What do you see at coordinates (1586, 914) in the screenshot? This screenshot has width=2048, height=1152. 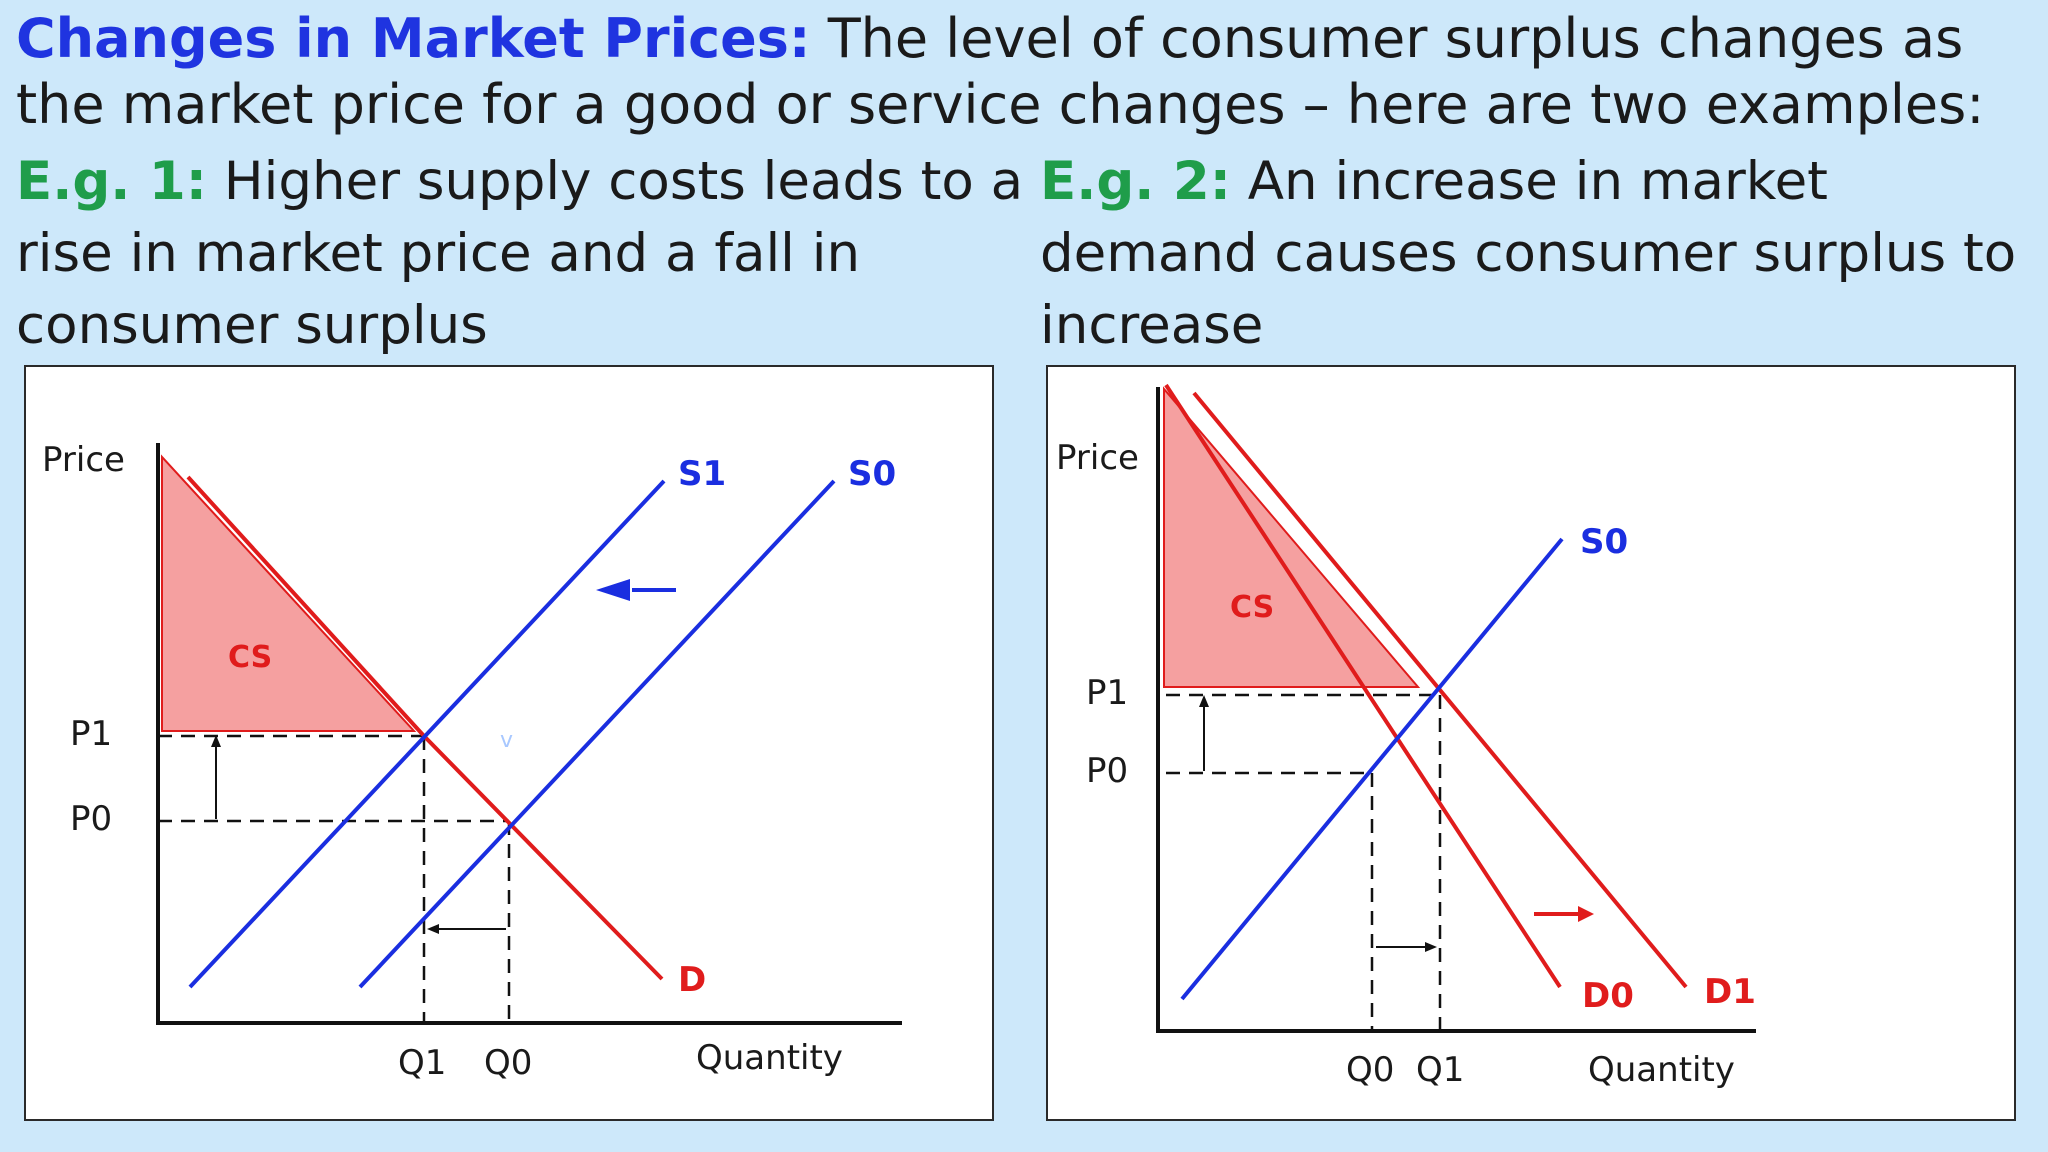 I see `demand-shift-arrowhead` at bounding box center [1586, 914].